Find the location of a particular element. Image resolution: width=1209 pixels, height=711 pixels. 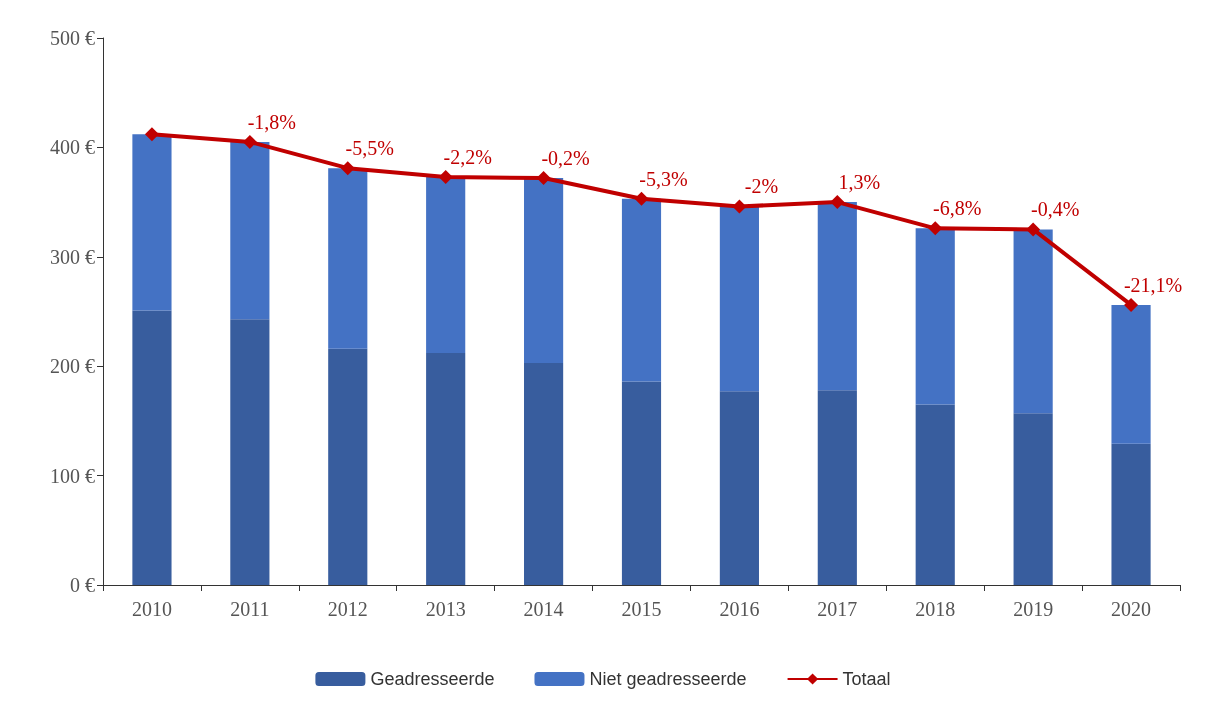

x-tick-label: 2018 is located at coordinates (935, 609).